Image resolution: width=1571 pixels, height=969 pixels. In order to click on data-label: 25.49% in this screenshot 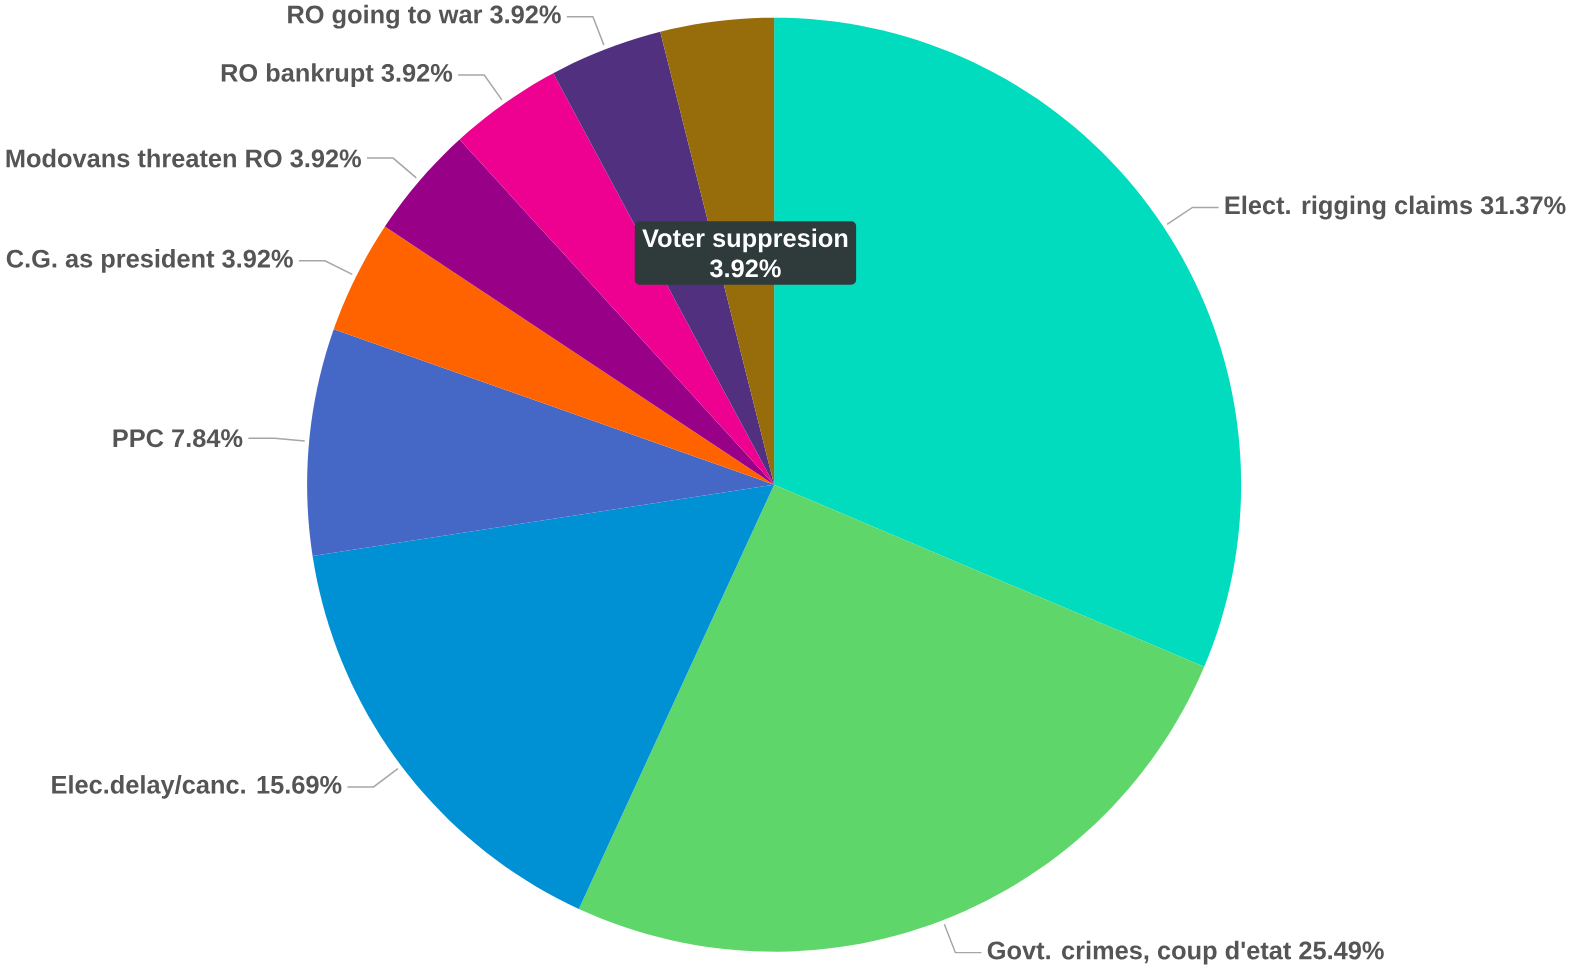, I will do `click(1341, 950)`.